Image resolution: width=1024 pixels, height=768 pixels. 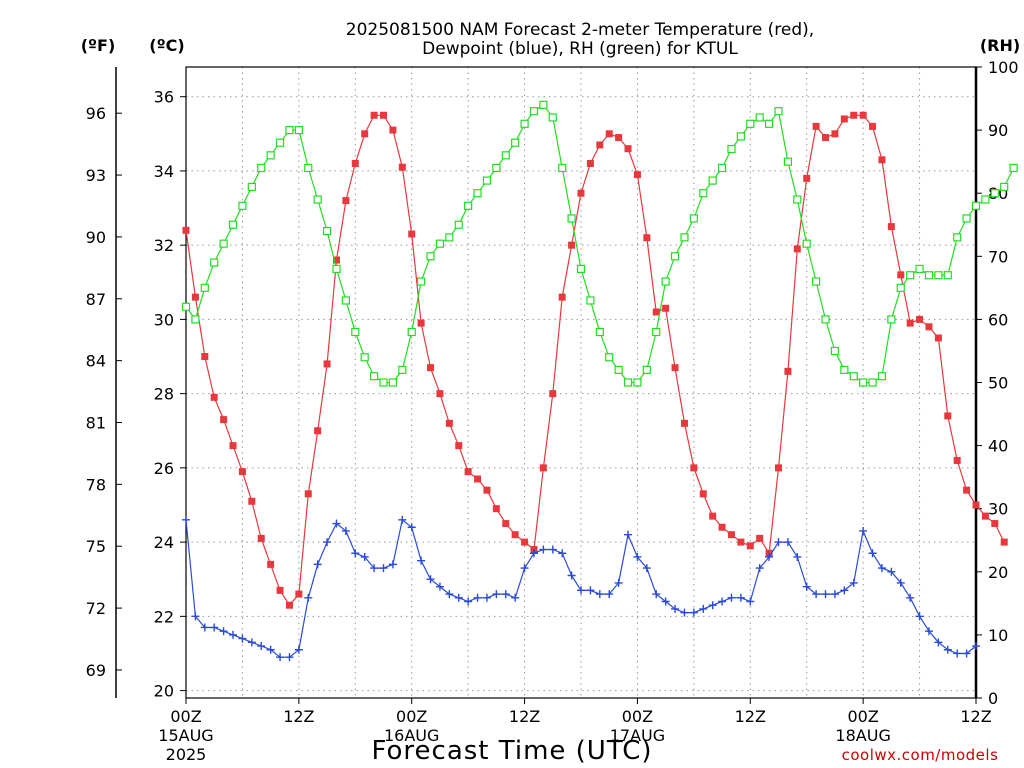 What do you see at coordinates (164, 97) in the screenshot?
I see `celsius-tick-label: 36` at bounding box center [164, 97].